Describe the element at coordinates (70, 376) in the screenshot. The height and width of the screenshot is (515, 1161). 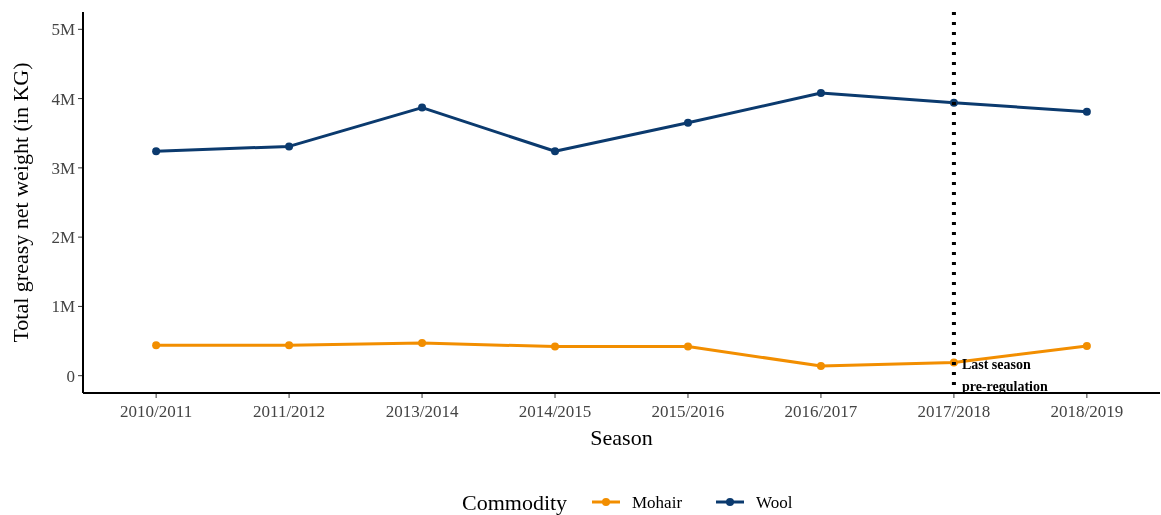
I see `y-tick-label: 0` at that location.